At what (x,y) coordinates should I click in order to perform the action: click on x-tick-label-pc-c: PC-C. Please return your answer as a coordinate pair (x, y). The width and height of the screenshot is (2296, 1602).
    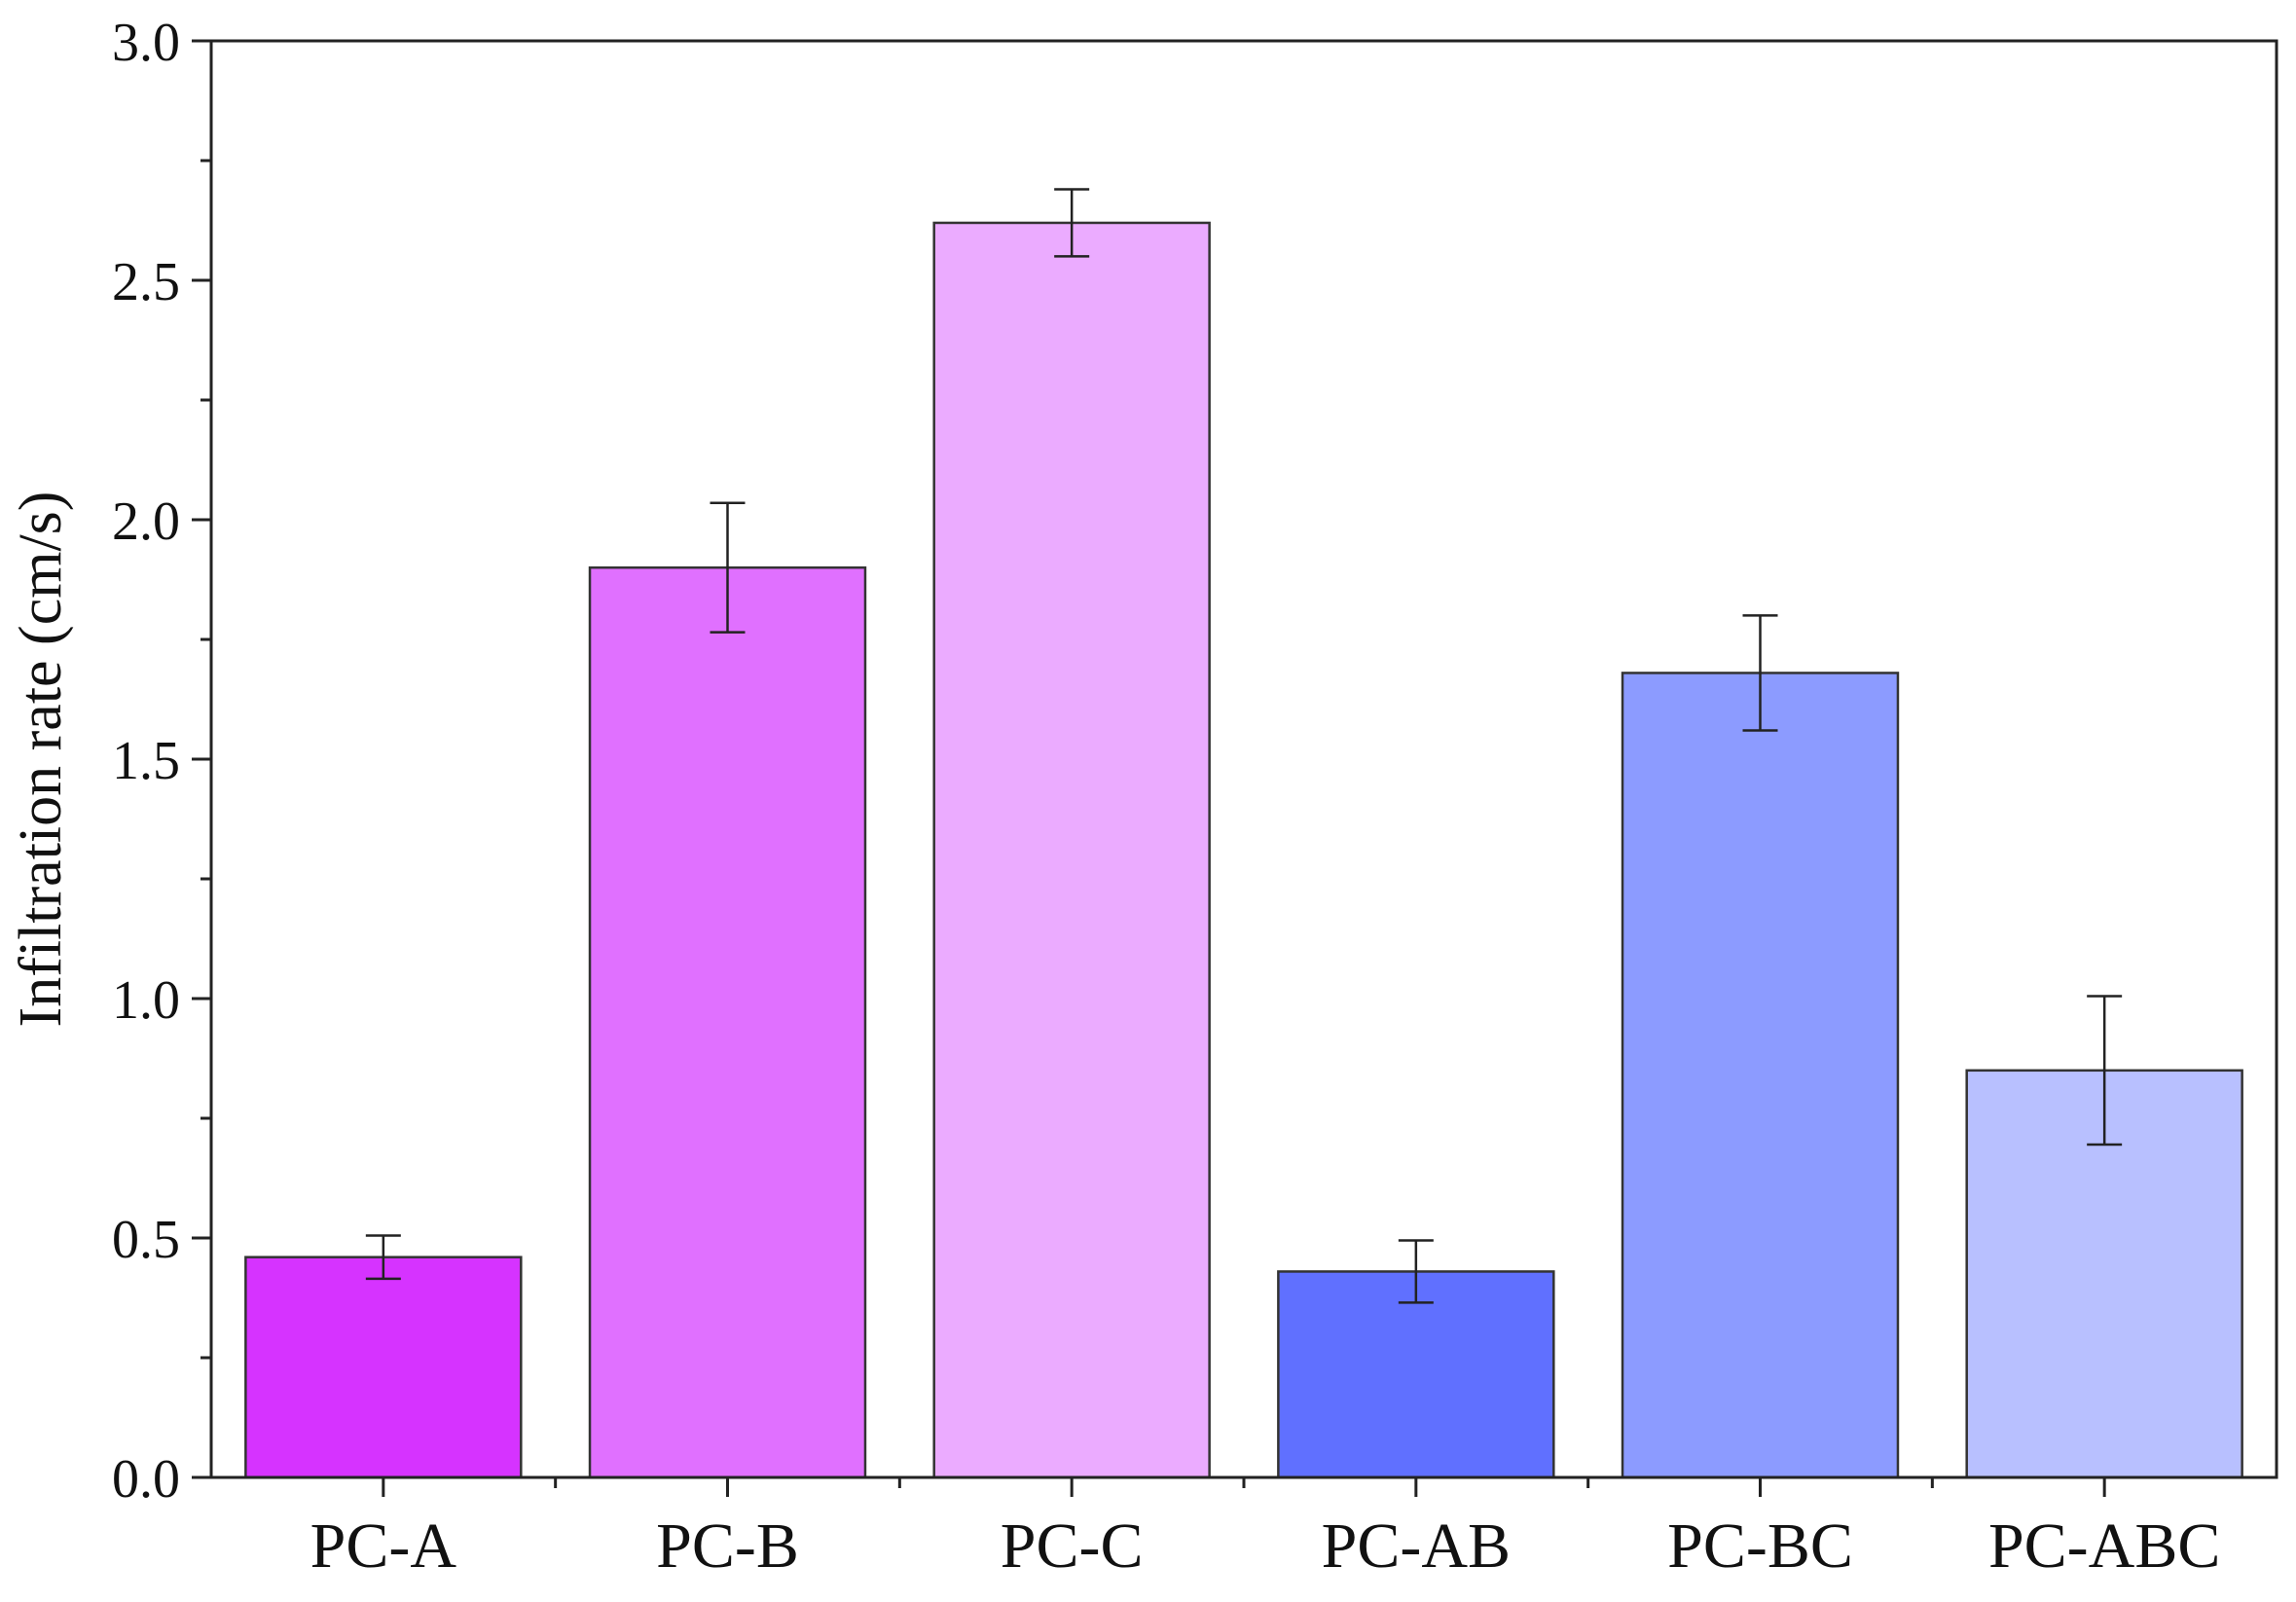
    Looking at the image, I should click on (1072, 1546).